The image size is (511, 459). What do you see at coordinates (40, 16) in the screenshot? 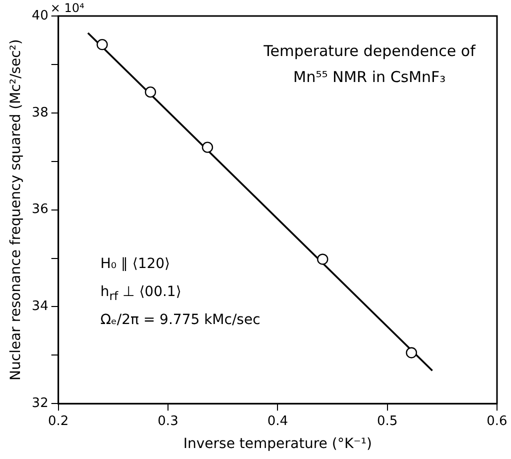
I see `y-tick-label: 40` at bounding box center [40, 16].